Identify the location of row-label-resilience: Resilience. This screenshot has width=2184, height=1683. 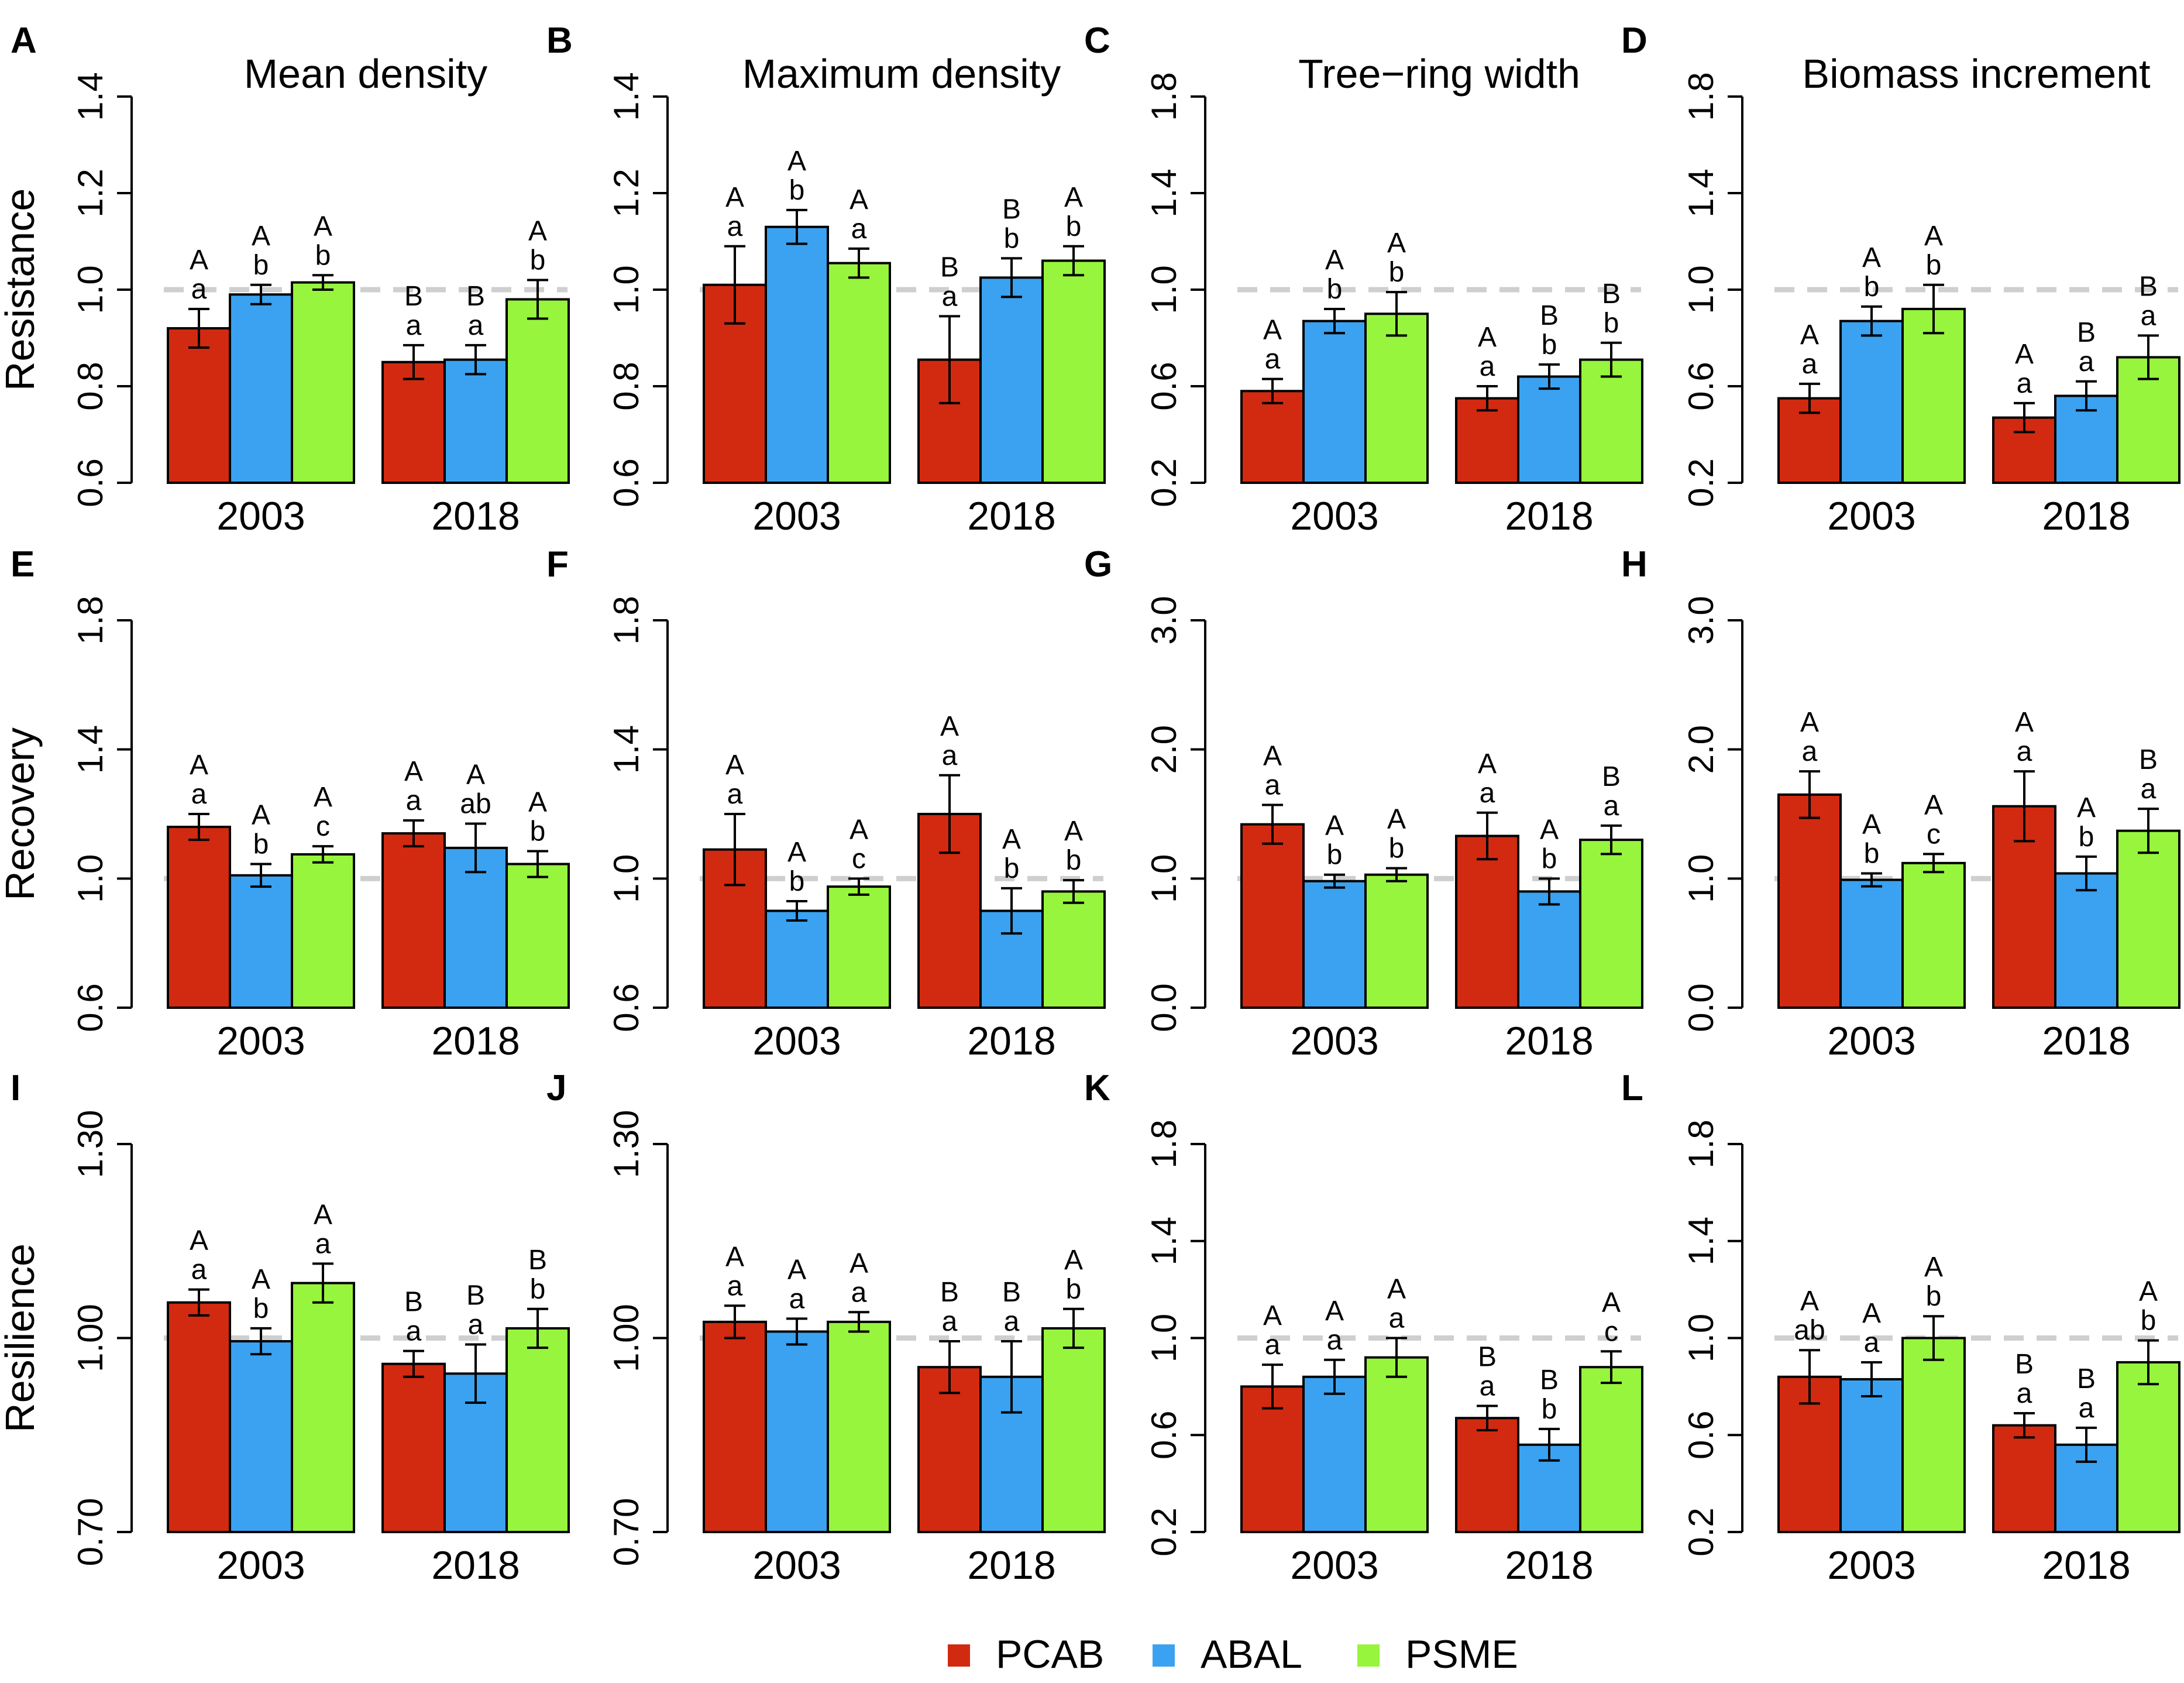
(21, 1338).